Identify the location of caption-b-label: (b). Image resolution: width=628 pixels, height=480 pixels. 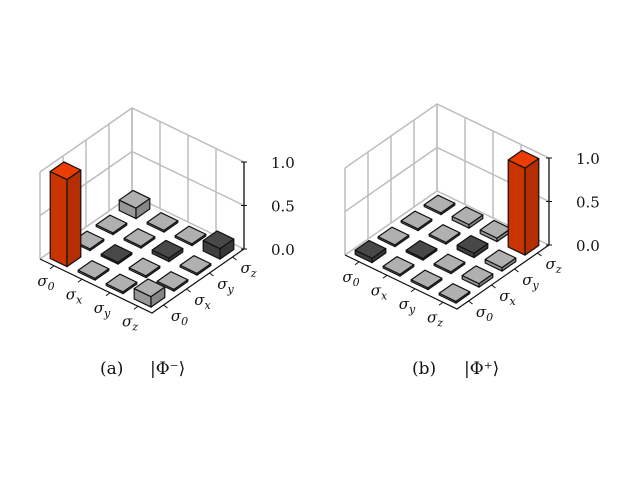
(424, 369).